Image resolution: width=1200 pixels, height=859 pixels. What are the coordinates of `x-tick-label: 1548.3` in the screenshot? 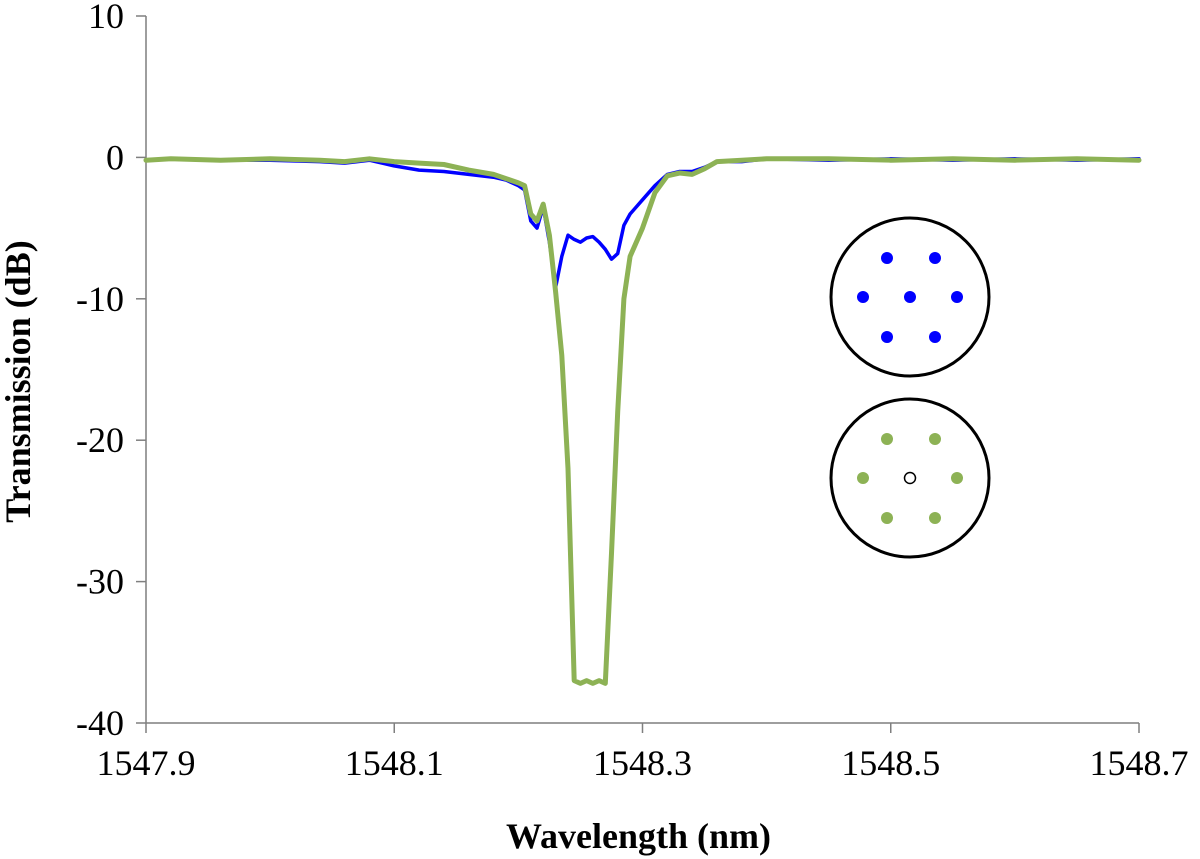 It's located at (642, 763).